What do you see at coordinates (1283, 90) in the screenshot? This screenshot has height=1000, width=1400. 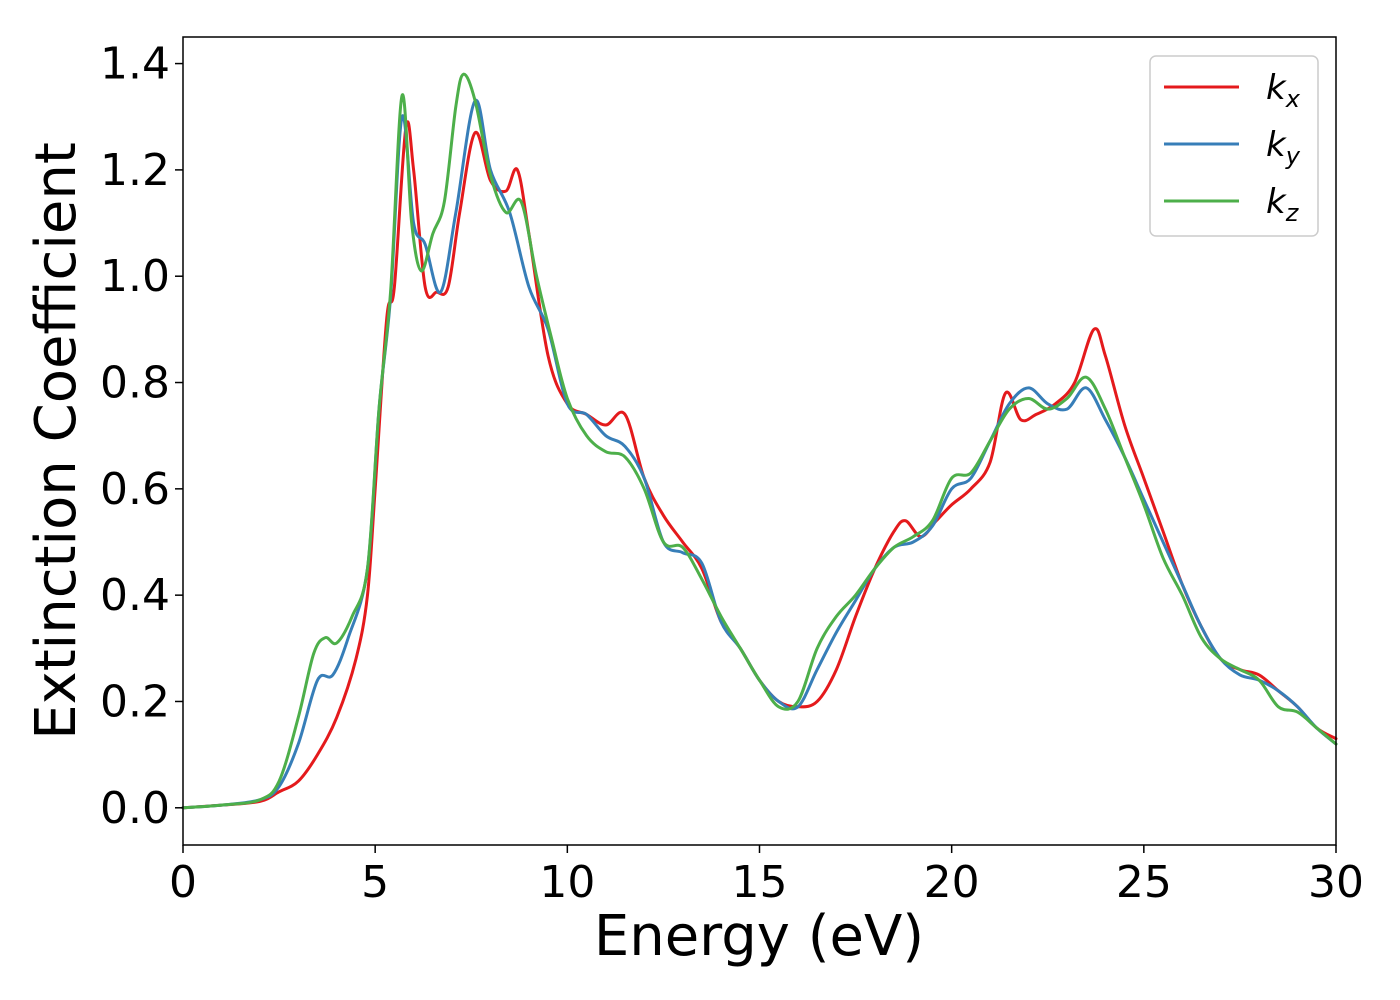 I see `legend-label-x: kx` at bounding box center [1283, 90].